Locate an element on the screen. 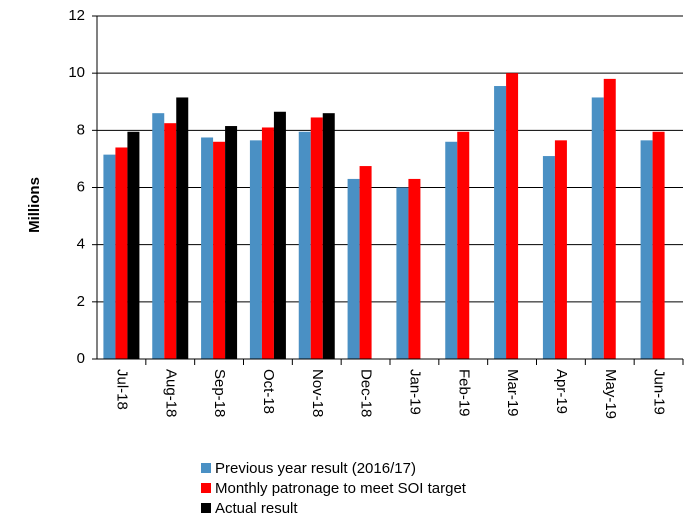 Image resolution: width=689 pixels, height=528 pixels. x-tick-label: Apr-19 is located at coordinates (561, 391).